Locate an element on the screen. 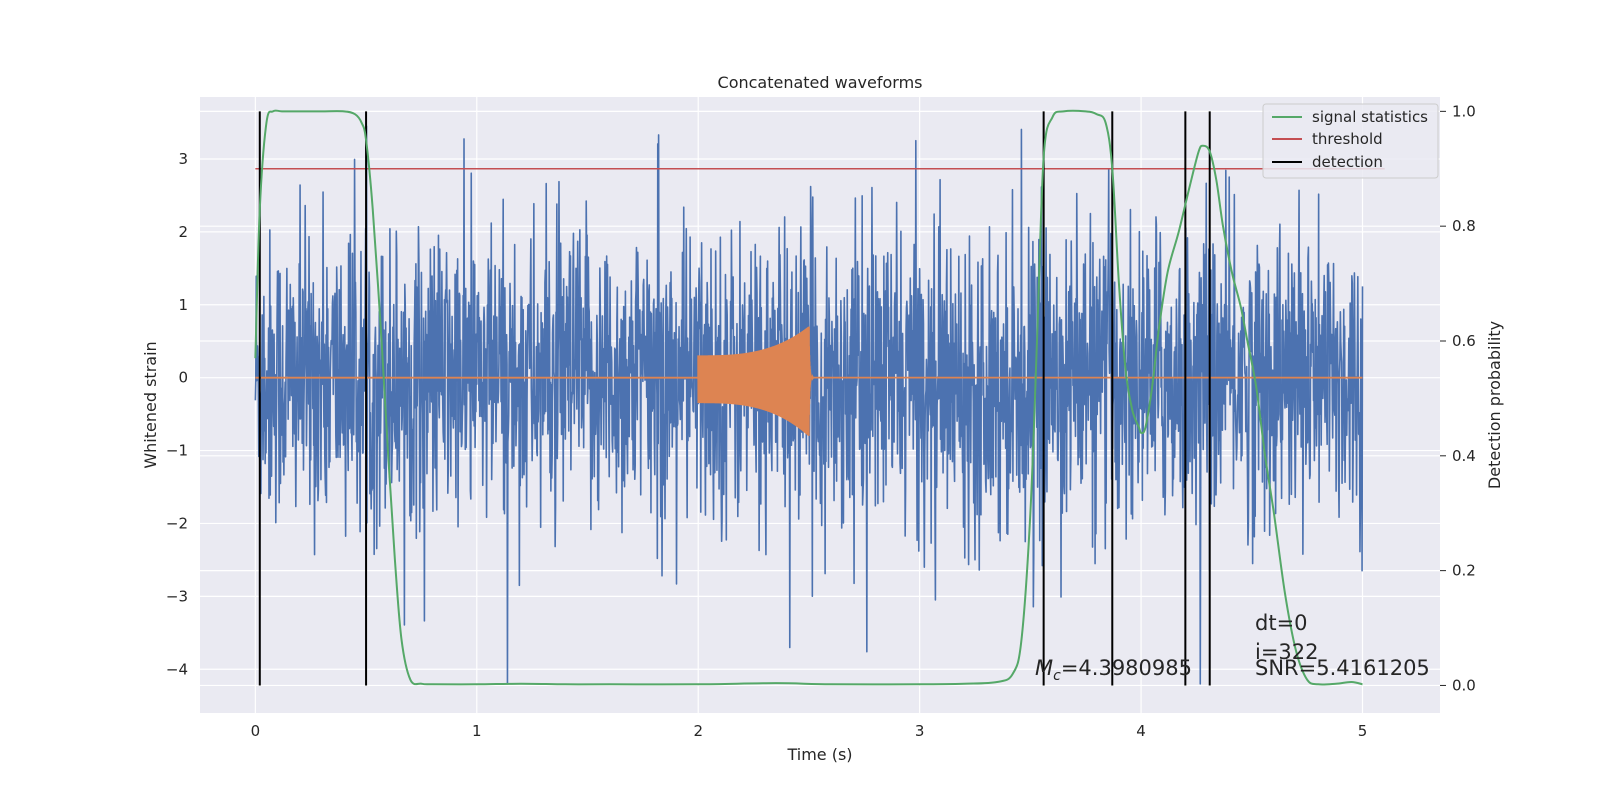  x-tick-label: 3 is located at coordinates (920, 731).